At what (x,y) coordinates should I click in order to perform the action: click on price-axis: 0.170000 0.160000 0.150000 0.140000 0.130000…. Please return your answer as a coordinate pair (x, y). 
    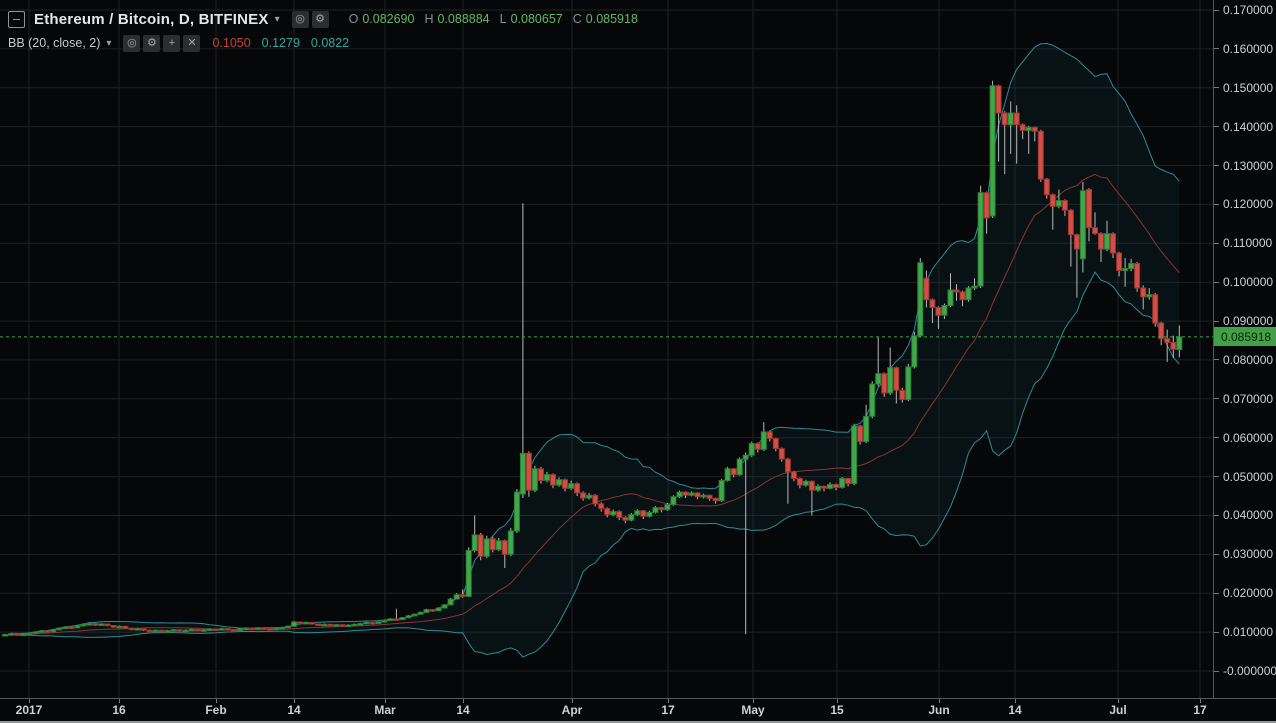
    Looking at the image, I should click on (1244, 361).